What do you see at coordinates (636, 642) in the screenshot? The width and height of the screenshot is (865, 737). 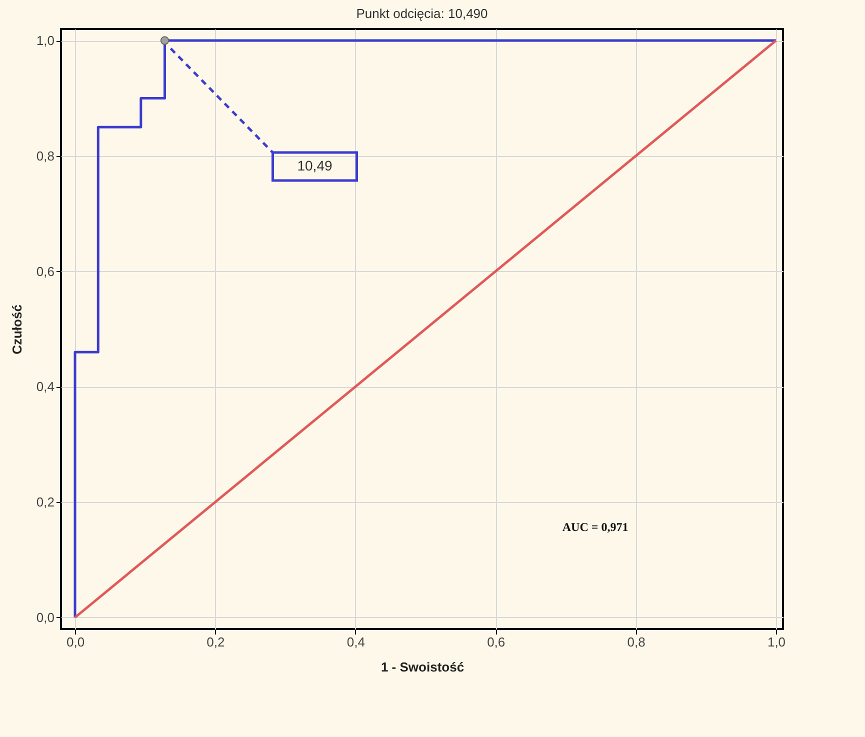 I see `x-tick-label: 0,8` at bounding box center [636, 642].